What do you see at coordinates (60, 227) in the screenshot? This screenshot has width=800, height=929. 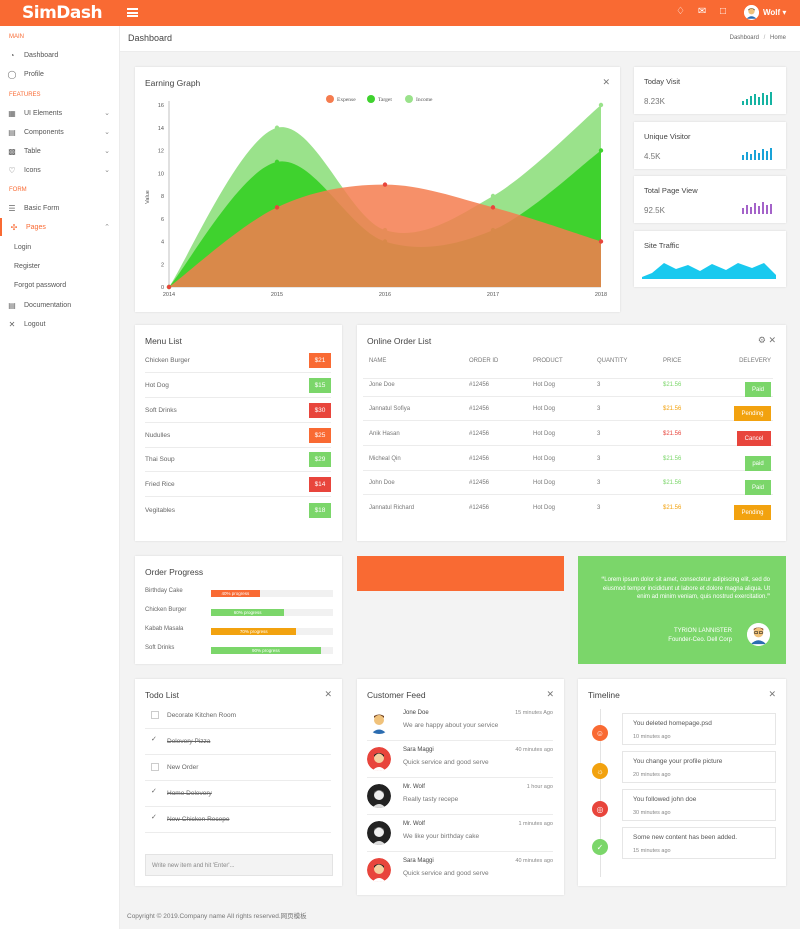 I see `sidebar-item-pages: ✣ Pages ⌃` at bounding box center [60, 227].